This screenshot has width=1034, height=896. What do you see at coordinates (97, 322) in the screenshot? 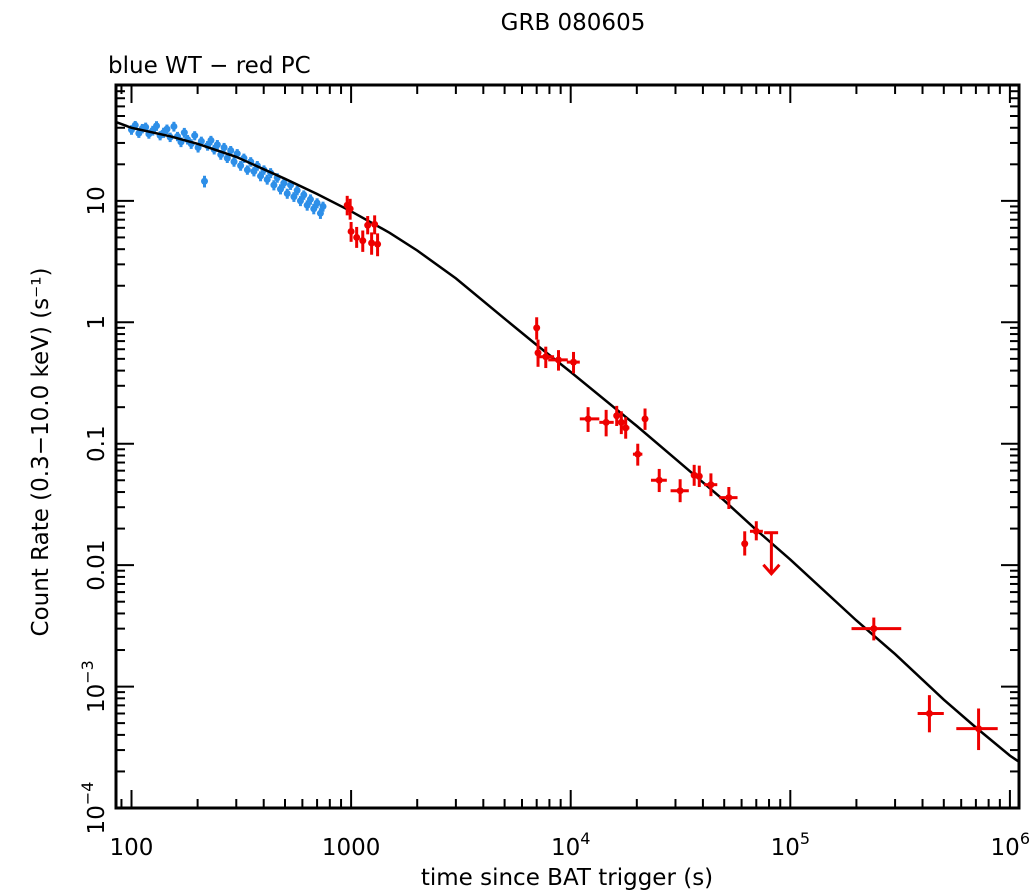
I see `y-tick-label: 1` at bounding box center [97, 322].